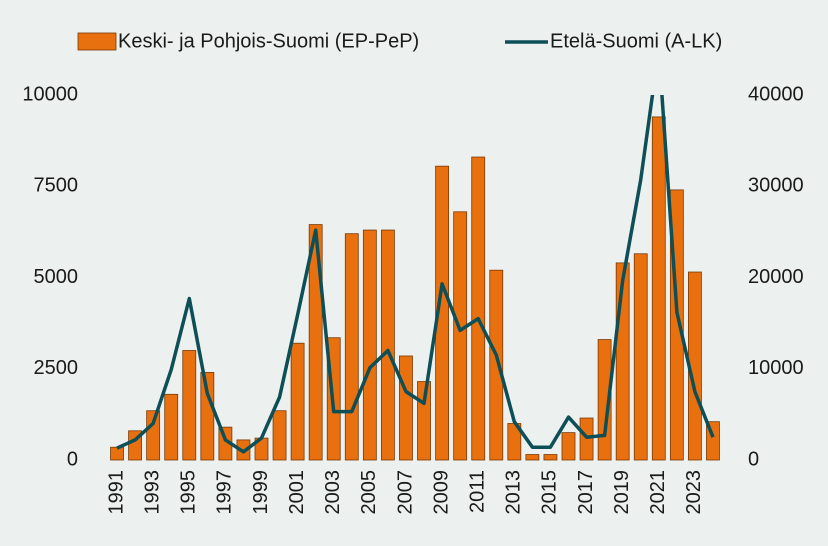 The image size is (828, 546). Describe the element at coordinates (268, 41) in the screenshot. I see `legend-label: Keski- ja Pohjois-Suomi (EP-PeP)` at that location.